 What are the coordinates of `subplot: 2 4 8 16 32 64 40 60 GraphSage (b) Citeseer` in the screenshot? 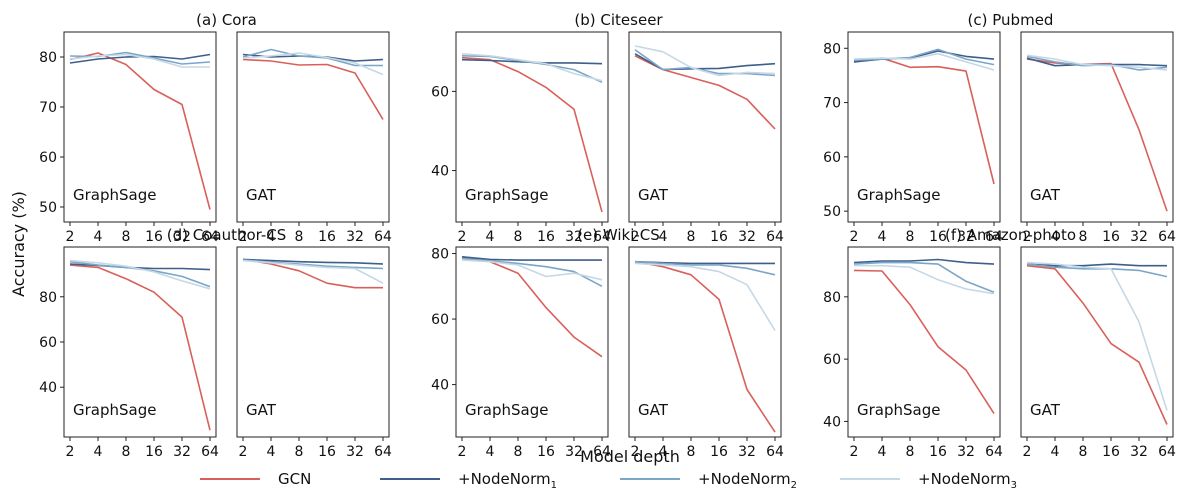 It's located at (547, 128).